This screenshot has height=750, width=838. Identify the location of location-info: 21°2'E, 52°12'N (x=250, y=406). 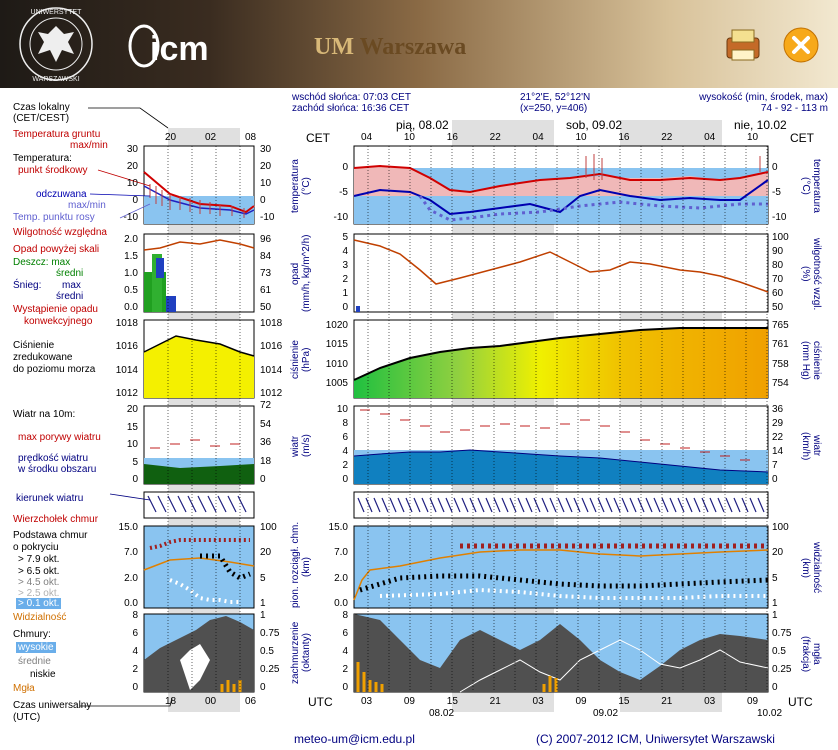
(555, 103).